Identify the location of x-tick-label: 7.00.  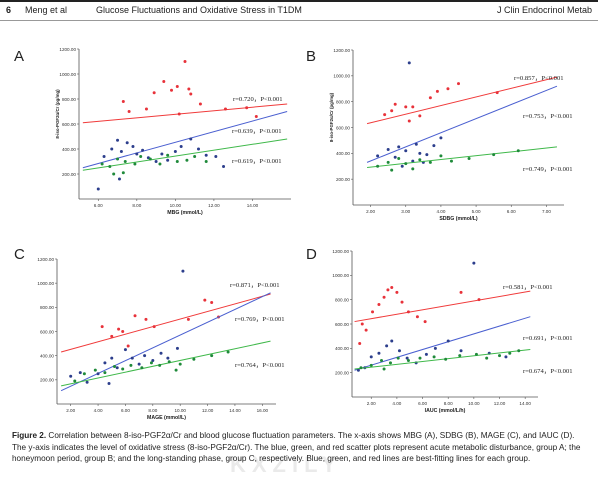
(546, 211).